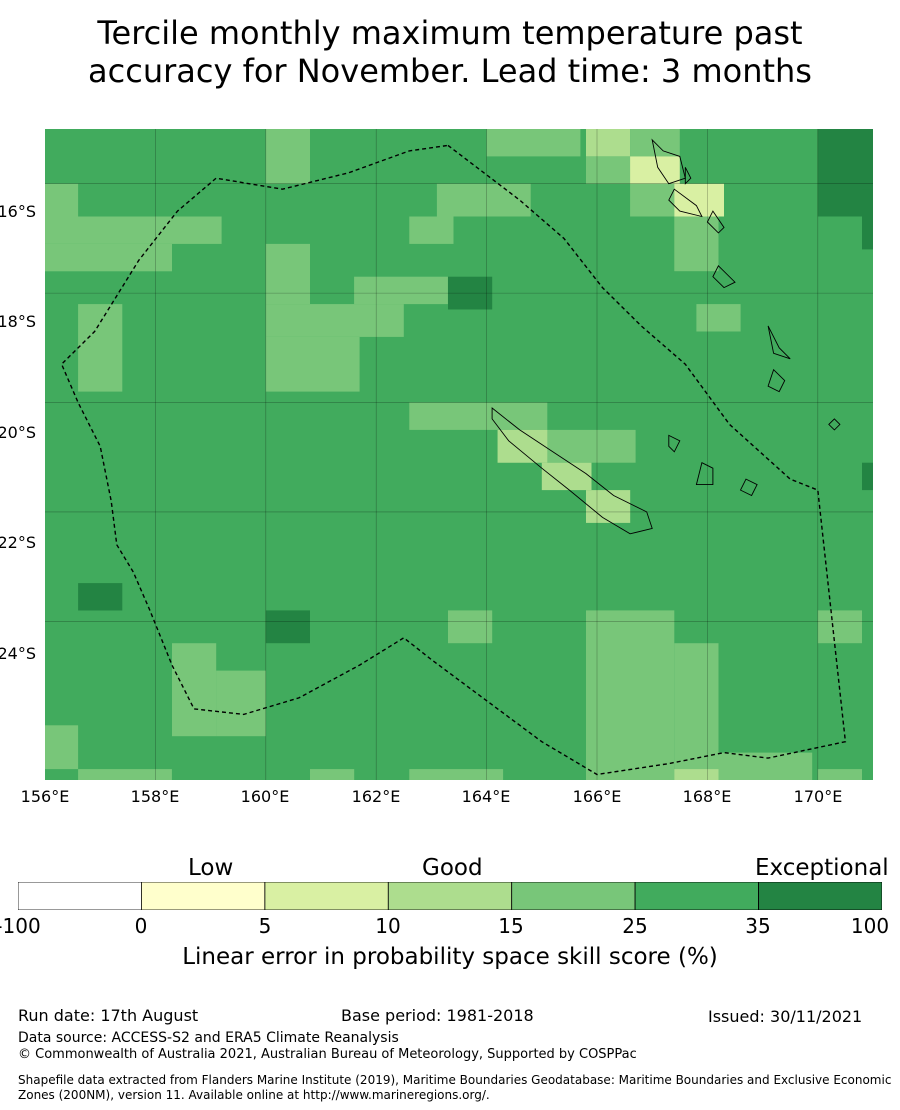 The width and height of the screenshot is (900, 1110). What do you see at coordinates (18, 653) in the screenshot?
I see `lat-tick: 24°S` at bounding box center [18, 653].